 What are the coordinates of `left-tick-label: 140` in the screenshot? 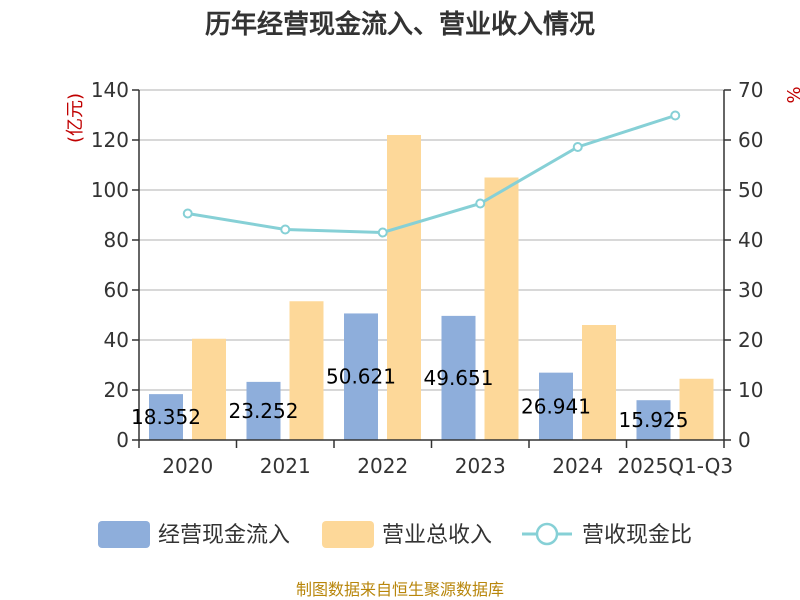 It's located at (110, 90).